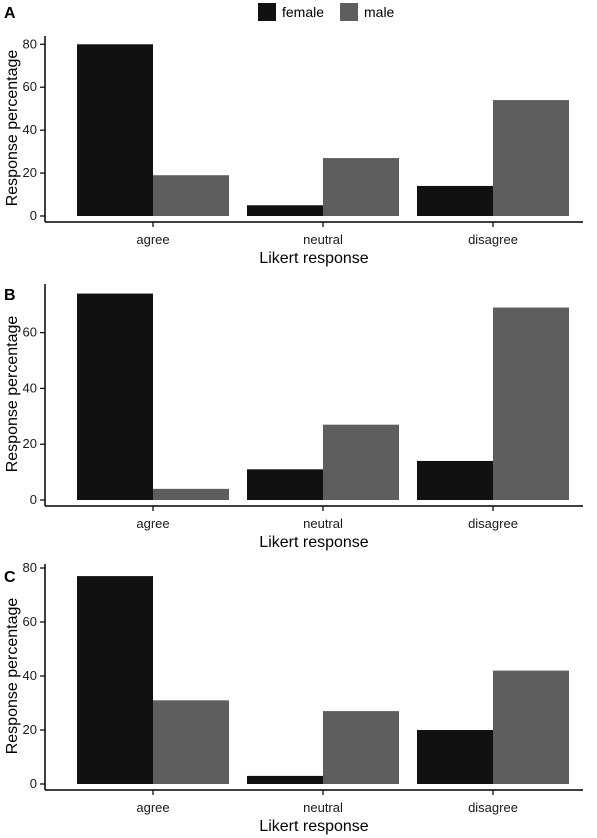 The image size is (597, 838). Describe the element at coordinates (326, 12) in the screenshot. I see `legend: female male` at that location.